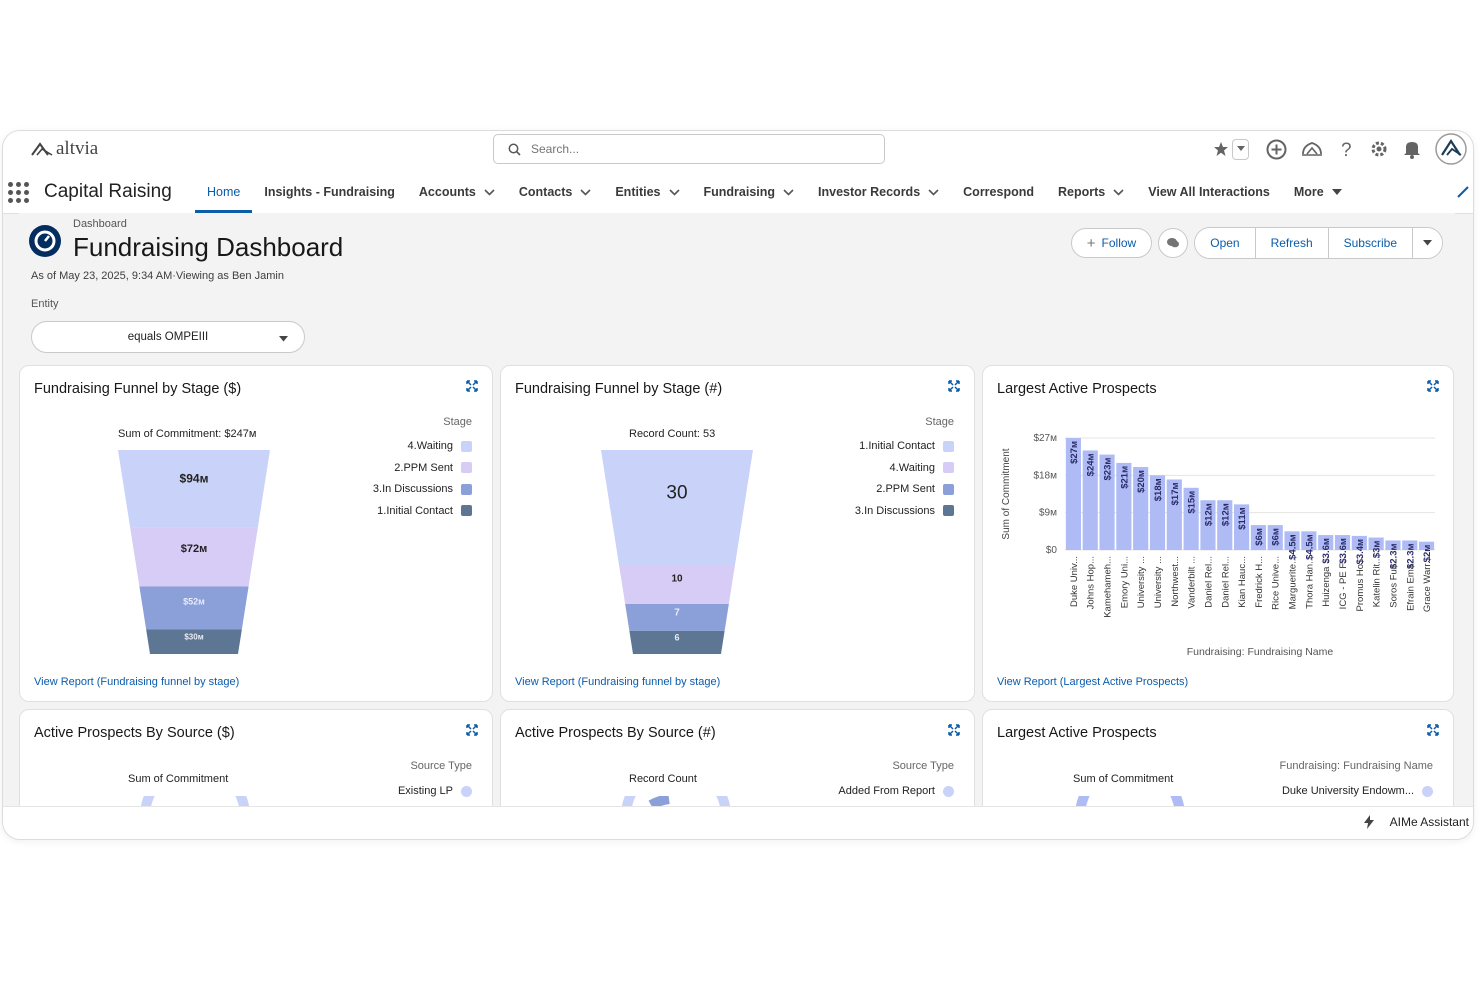 This screenshot has height=987, width=1480. I want to click on chat-icon, so click(1173, 243).